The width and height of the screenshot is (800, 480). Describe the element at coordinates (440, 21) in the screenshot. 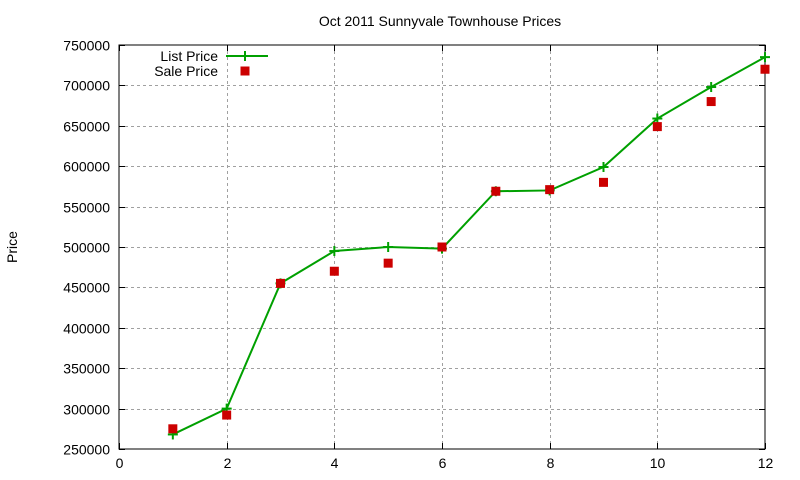

I see `chart-title: Oct 2011 Sunnyvale Townhouse Prices` at that location.